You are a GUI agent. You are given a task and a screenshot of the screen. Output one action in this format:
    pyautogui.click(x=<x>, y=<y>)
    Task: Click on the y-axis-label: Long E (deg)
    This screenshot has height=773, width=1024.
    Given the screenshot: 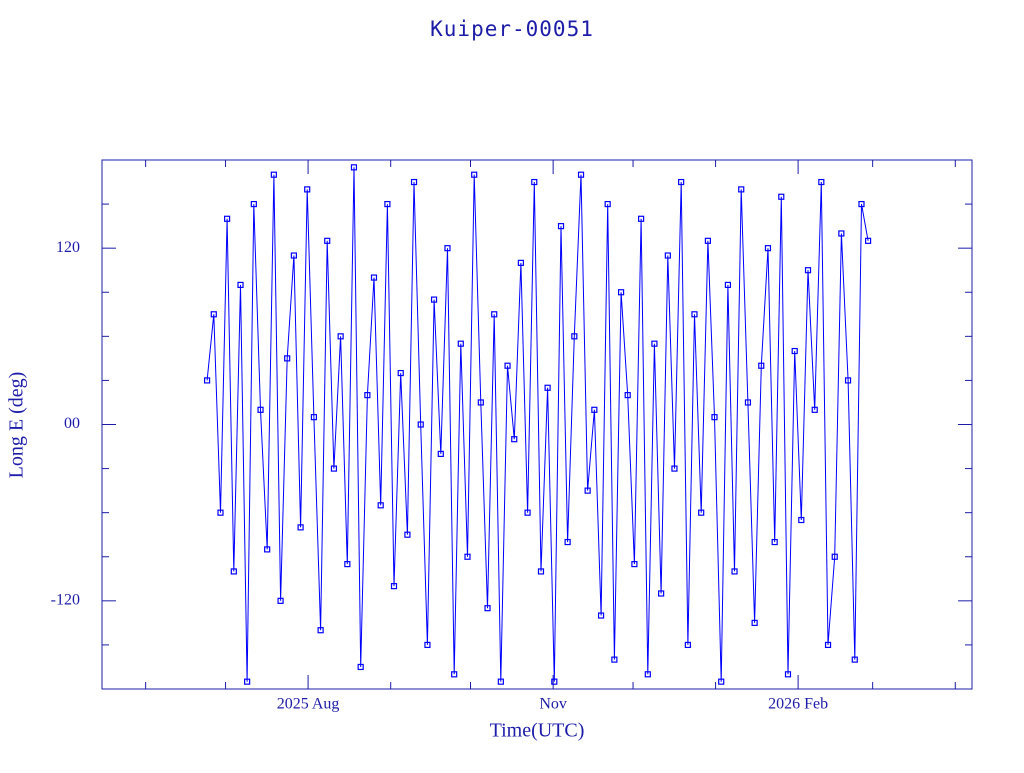 What is the action you would take?
    pyautogui.click(x=17, y=425)
    